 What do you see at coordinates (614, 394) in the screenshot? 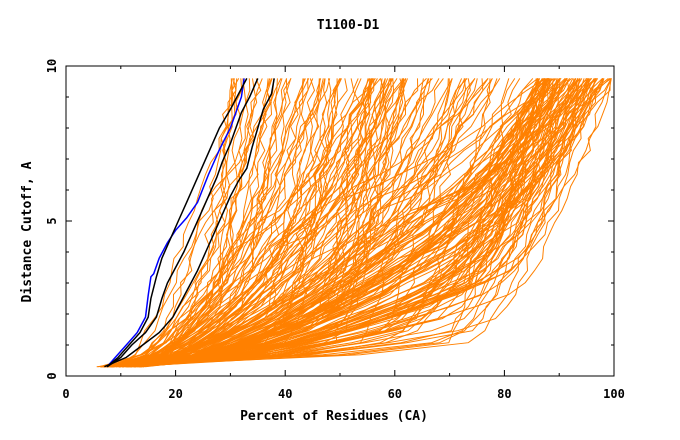
I see `x-tick-label: 100` at bounding box center [614, 394].